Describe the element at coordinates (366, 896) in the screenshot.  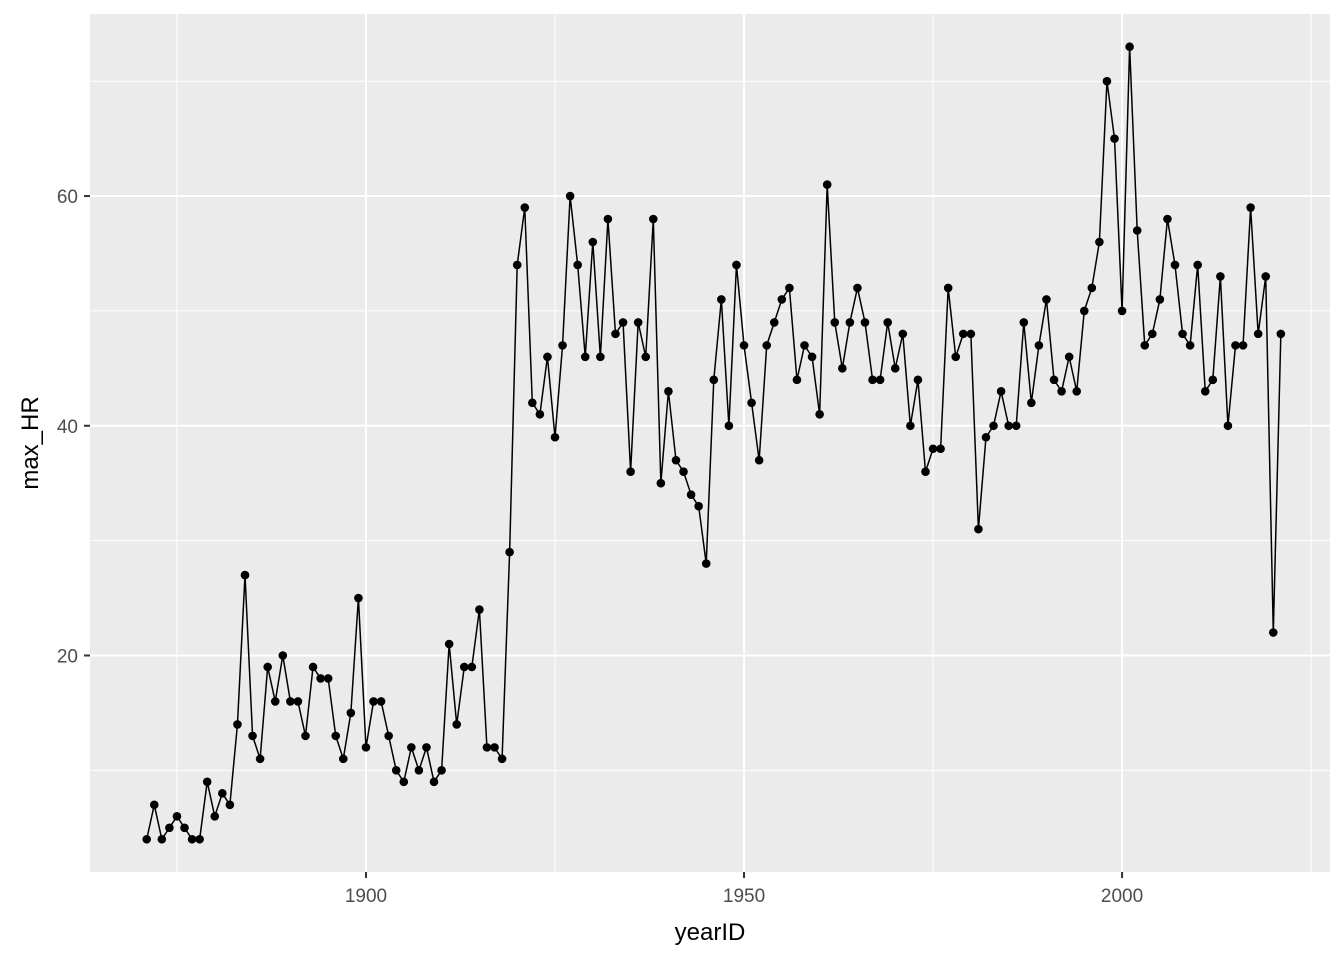
I see `x-tick-label: 1900` at that location.